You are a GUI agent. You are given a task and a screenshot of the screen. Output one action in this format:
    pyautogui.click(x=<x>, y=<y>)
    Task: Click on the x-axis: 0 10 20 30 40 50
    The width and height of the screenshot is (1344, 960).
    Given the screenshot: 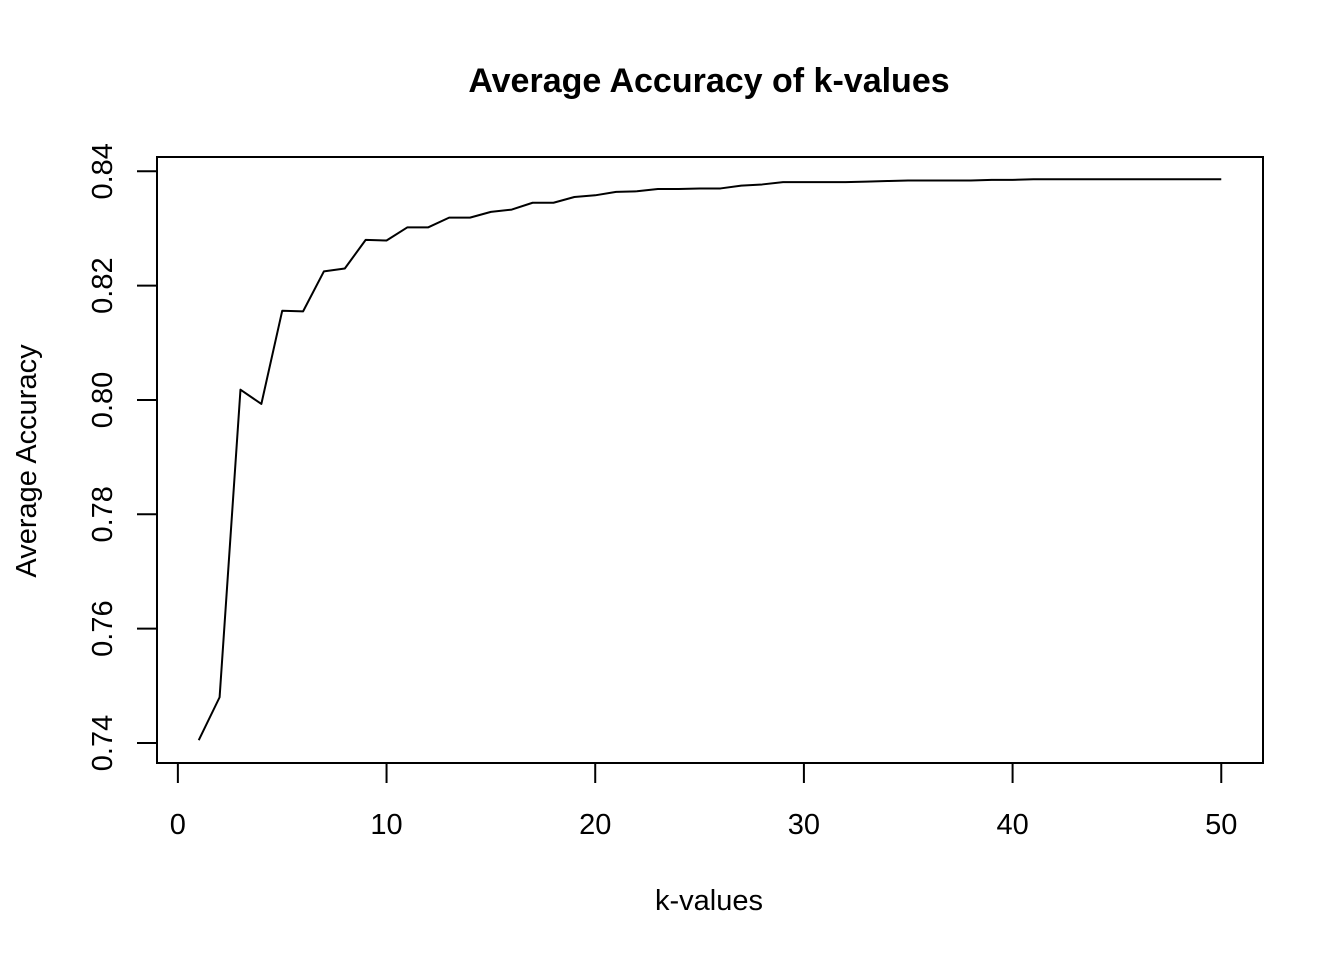 What is the action you would take?
    pyautogui.click(x=703, y=801)
    